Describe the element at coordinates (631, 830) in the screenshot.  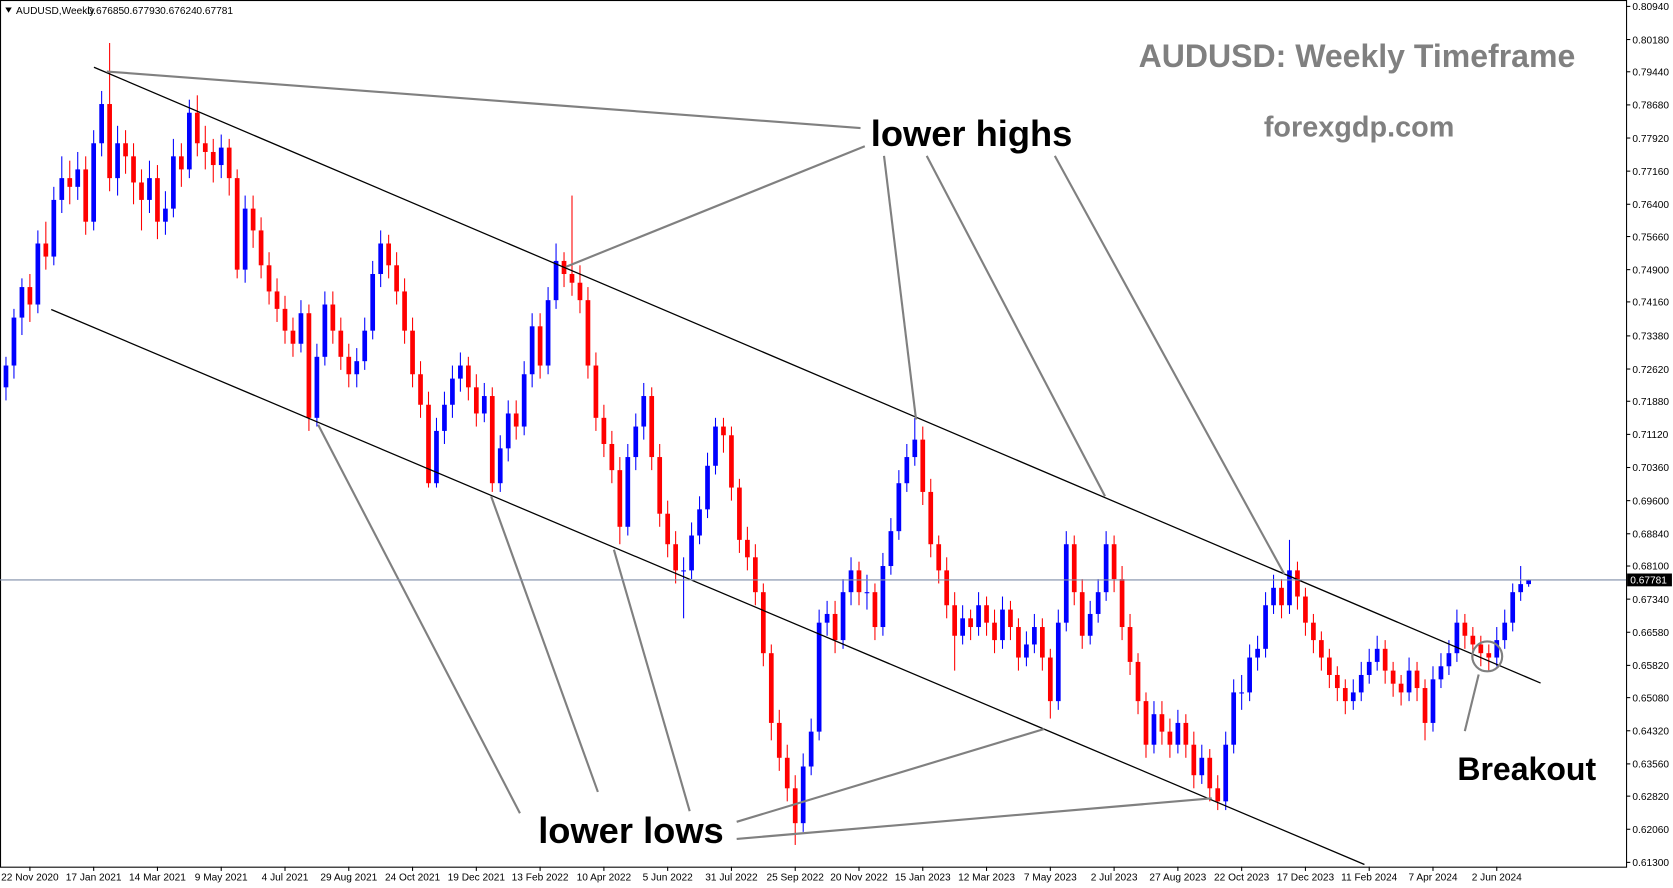
I see `annotation: lower lows` at that location.